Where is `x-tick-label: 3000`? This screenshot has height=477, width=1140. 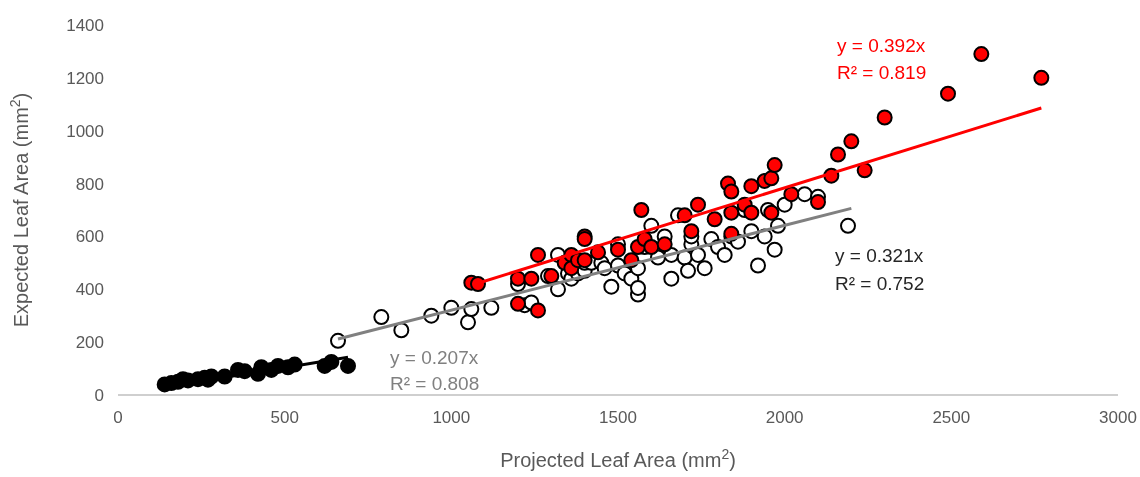 x-tick-label: 3000 is located at coordinates (1118, 417).